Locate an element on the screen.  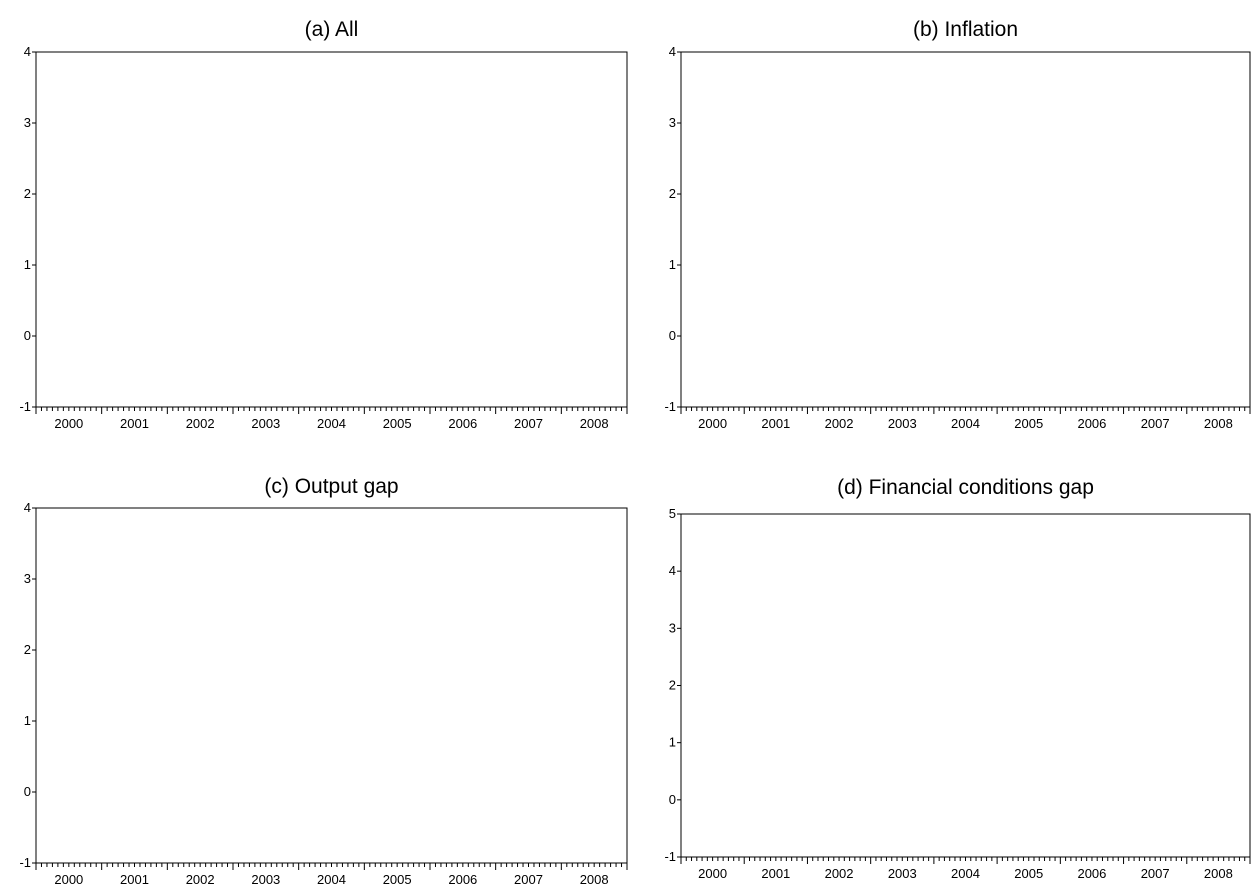
chart-title: (c) Output gap is located at coordinates (331, 486).